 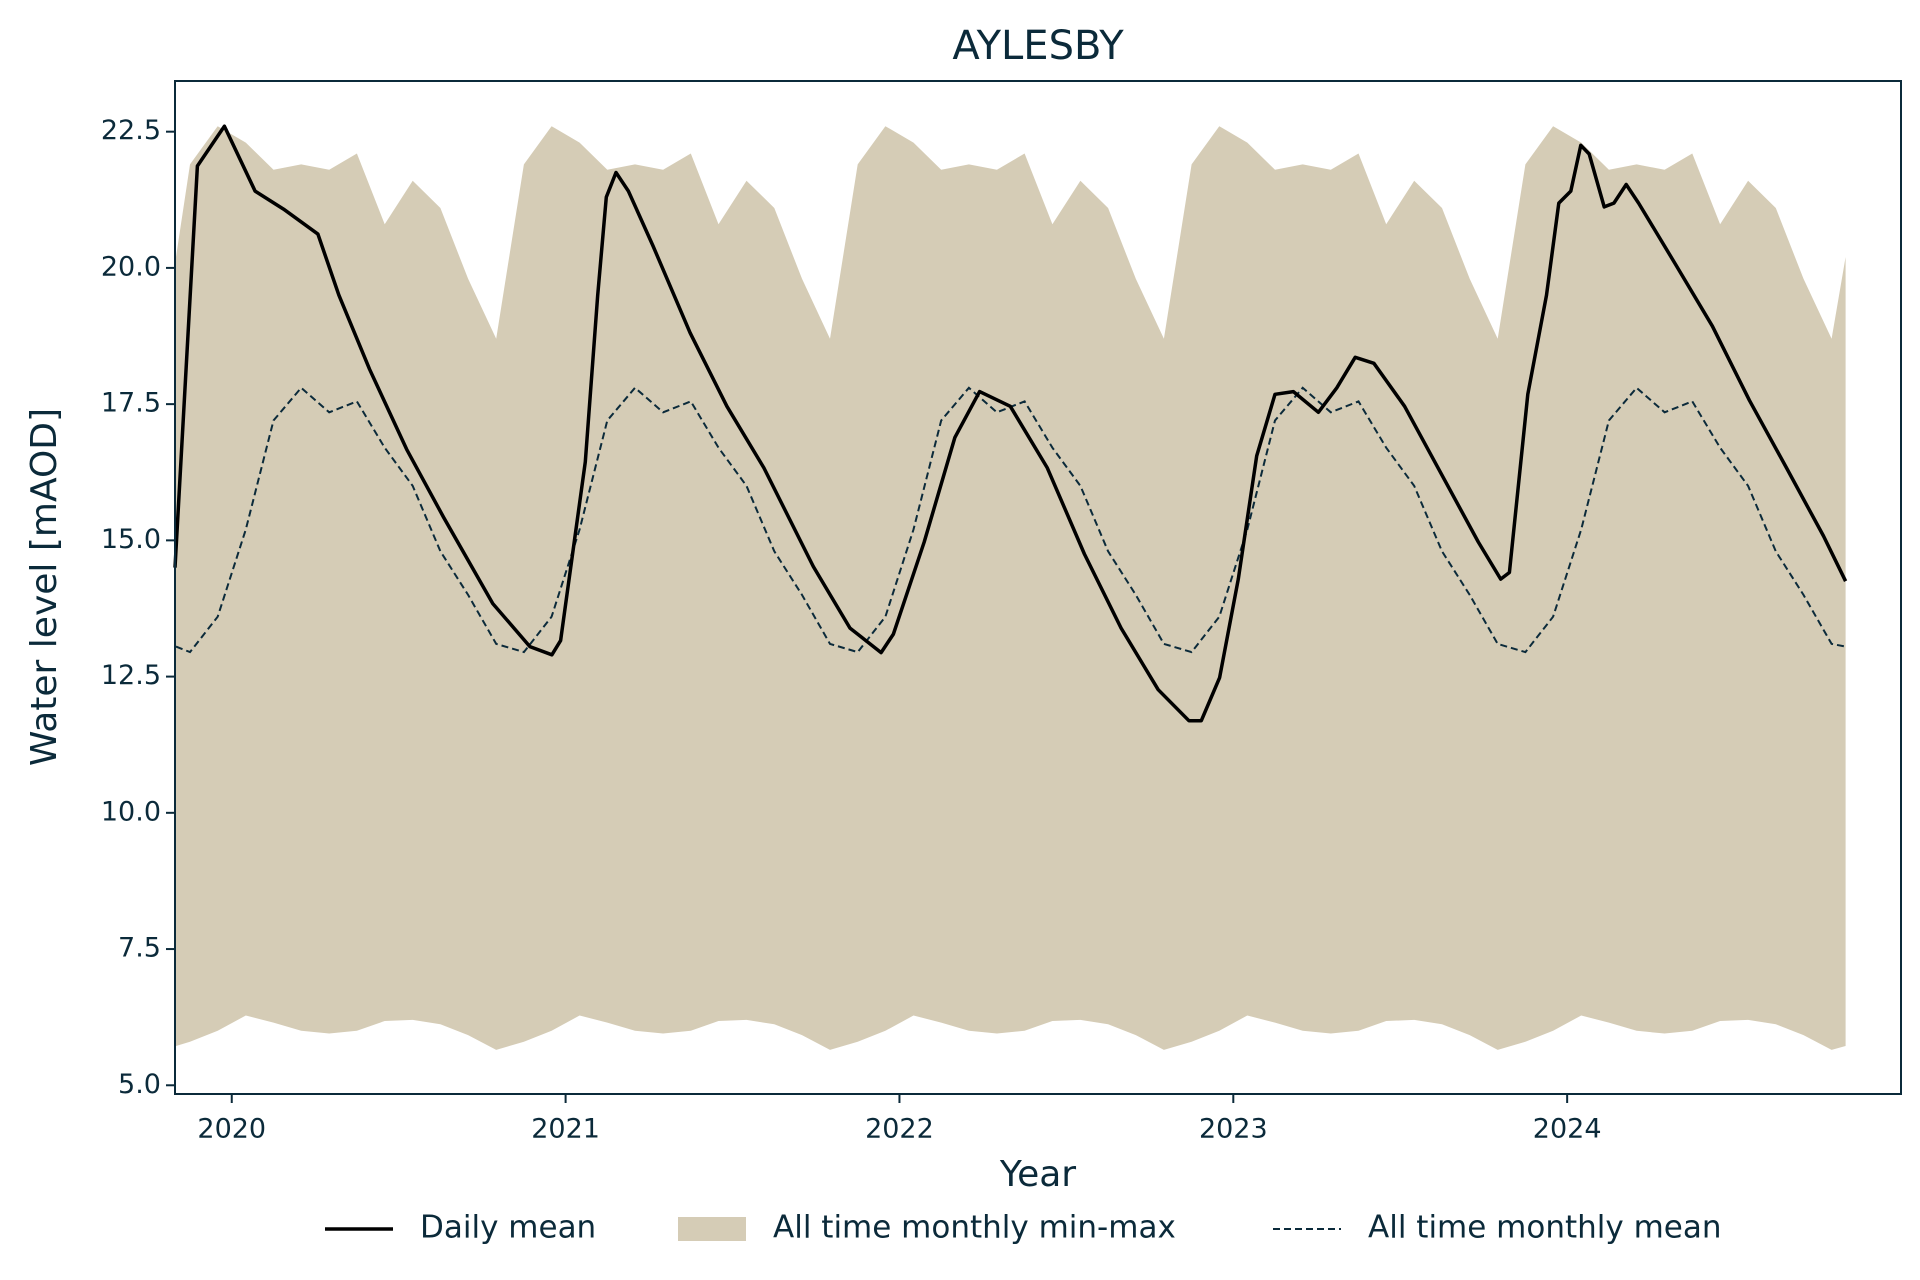 I want to click on y-axis-label: Water level [mAOD], so click(x=44, y=587).